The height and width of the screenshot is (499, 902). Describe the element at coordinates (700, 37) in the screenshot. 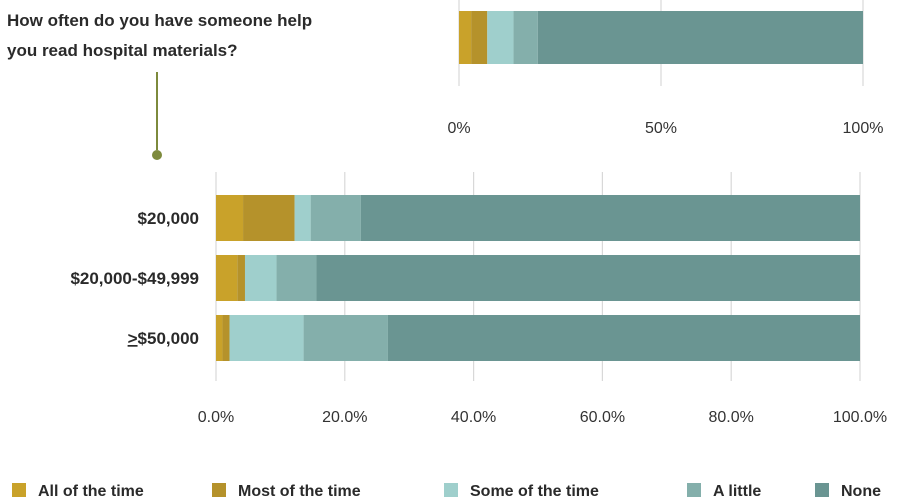

I see `top-bar-segment-none` at that location.